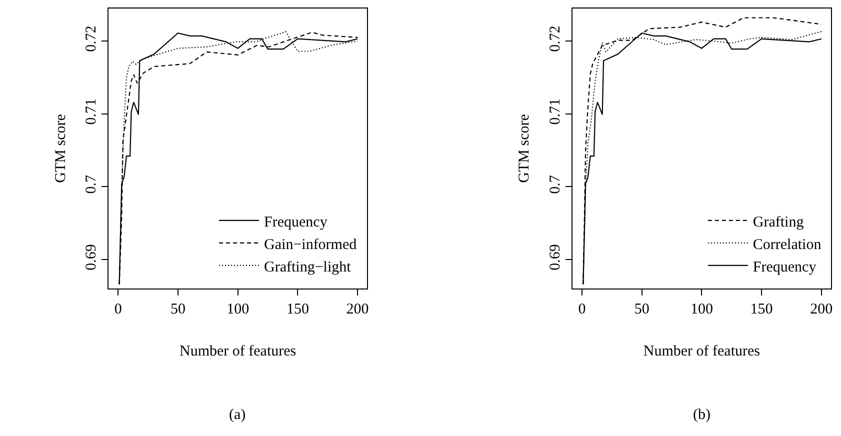 This screenshot has width=841, height=436. Describe the element at coordinates (701, 415) in the screenshot. I see `text: (b)` at that location.